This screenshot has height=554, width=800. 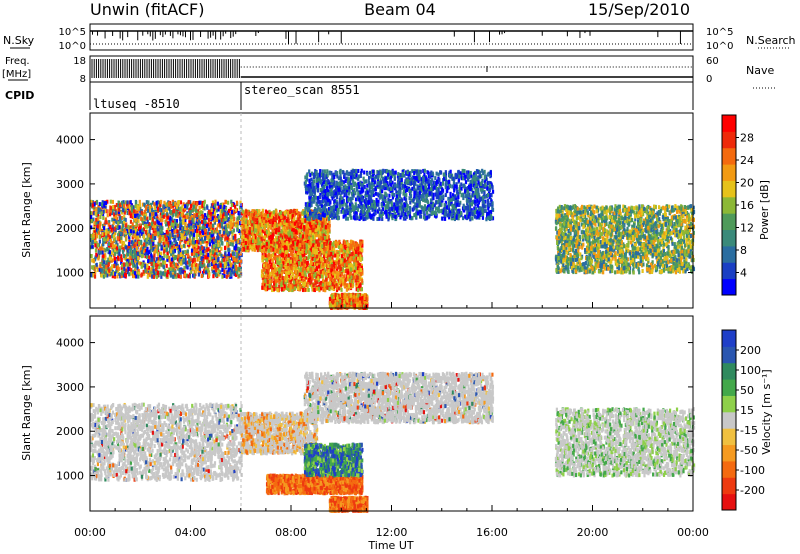 What do you see at coordinates (719, 32) in the screenshot?
I see `nsearch-tick-top: 10^5` at bounding box center [719, 32].